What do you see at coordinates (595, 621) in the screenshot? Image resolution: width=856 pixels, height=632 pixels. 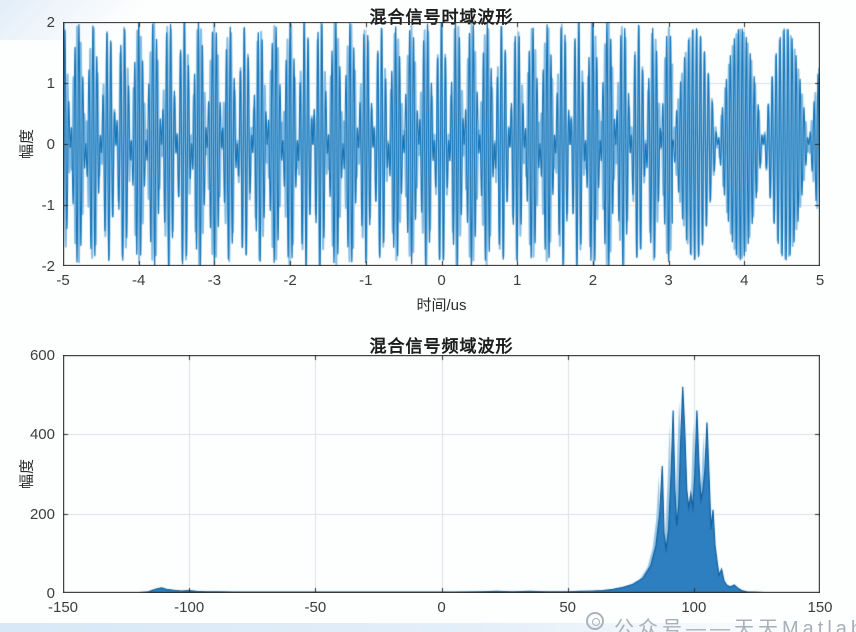 I see `watermark-logo-icon` at bounding box center [595, 621].